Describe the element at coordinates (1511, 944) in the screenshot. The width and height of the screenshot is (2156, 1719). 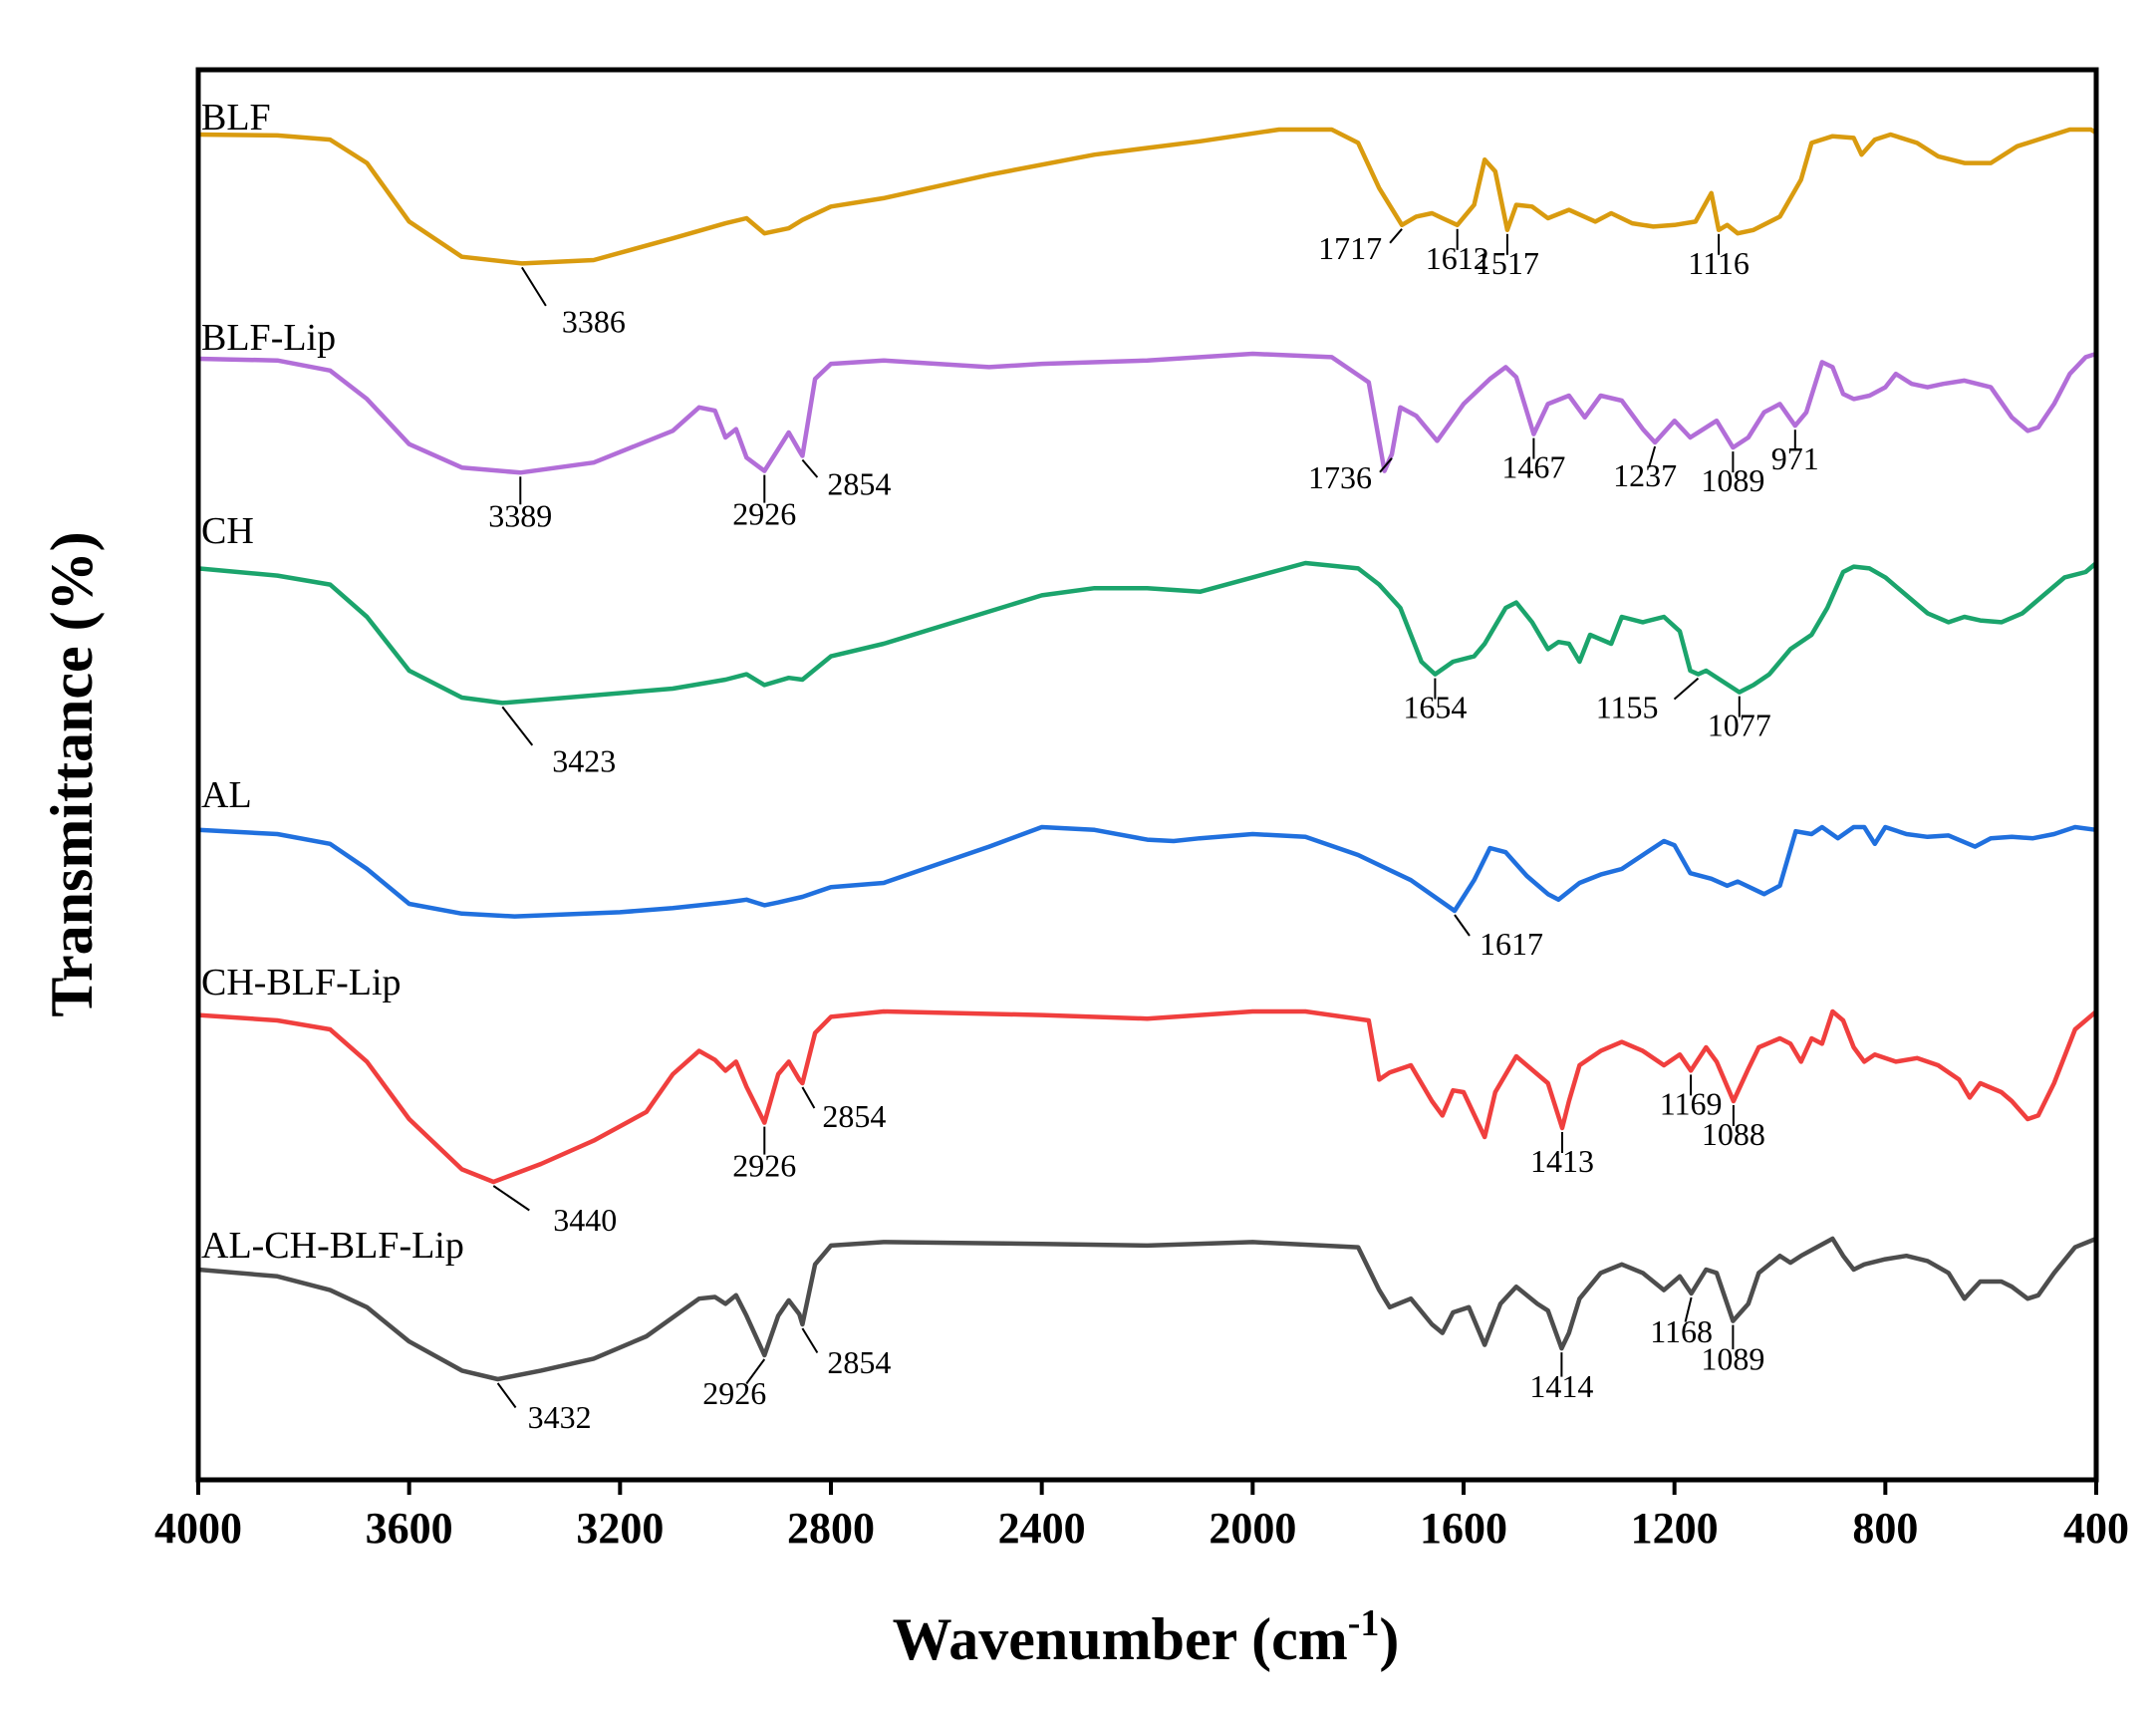
I see `annotation-label: 1617` at that location.